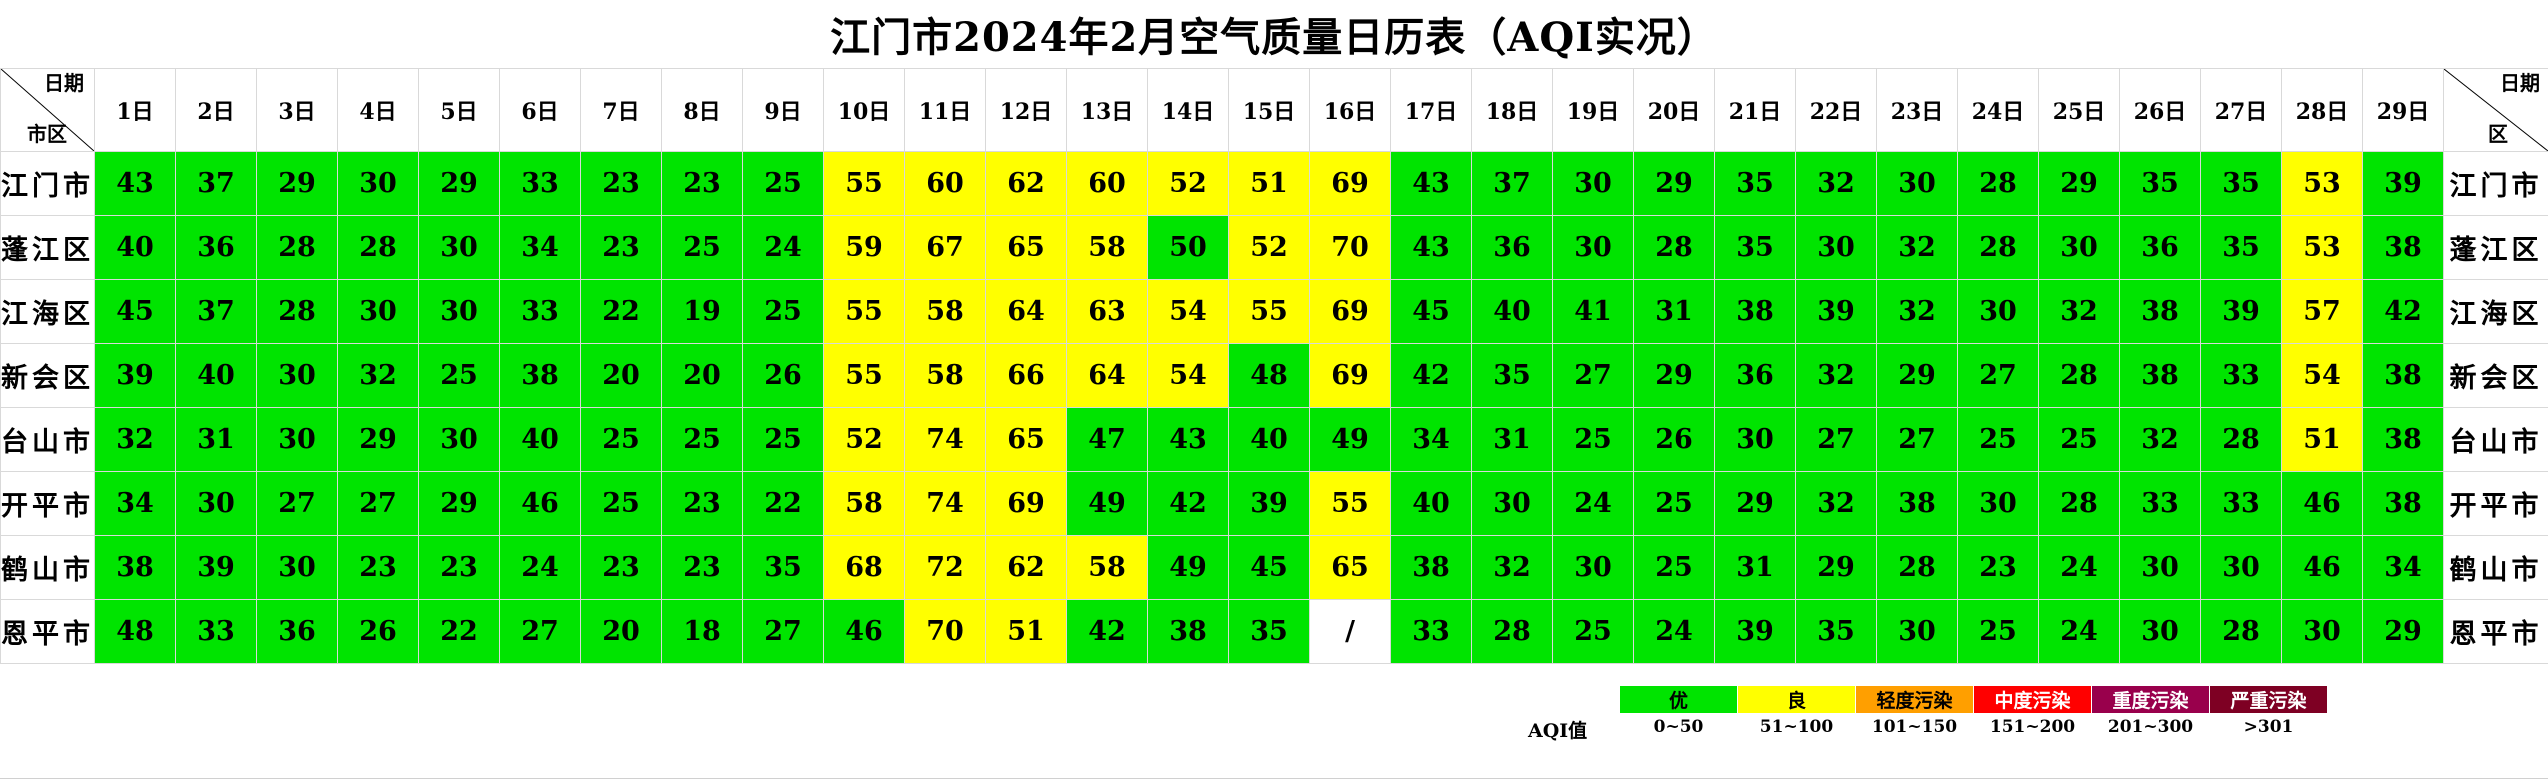  What do you see at coordinates (945, 110) in the screenshot?
I see `day-header: 11日` at bounding box center [945, 110].